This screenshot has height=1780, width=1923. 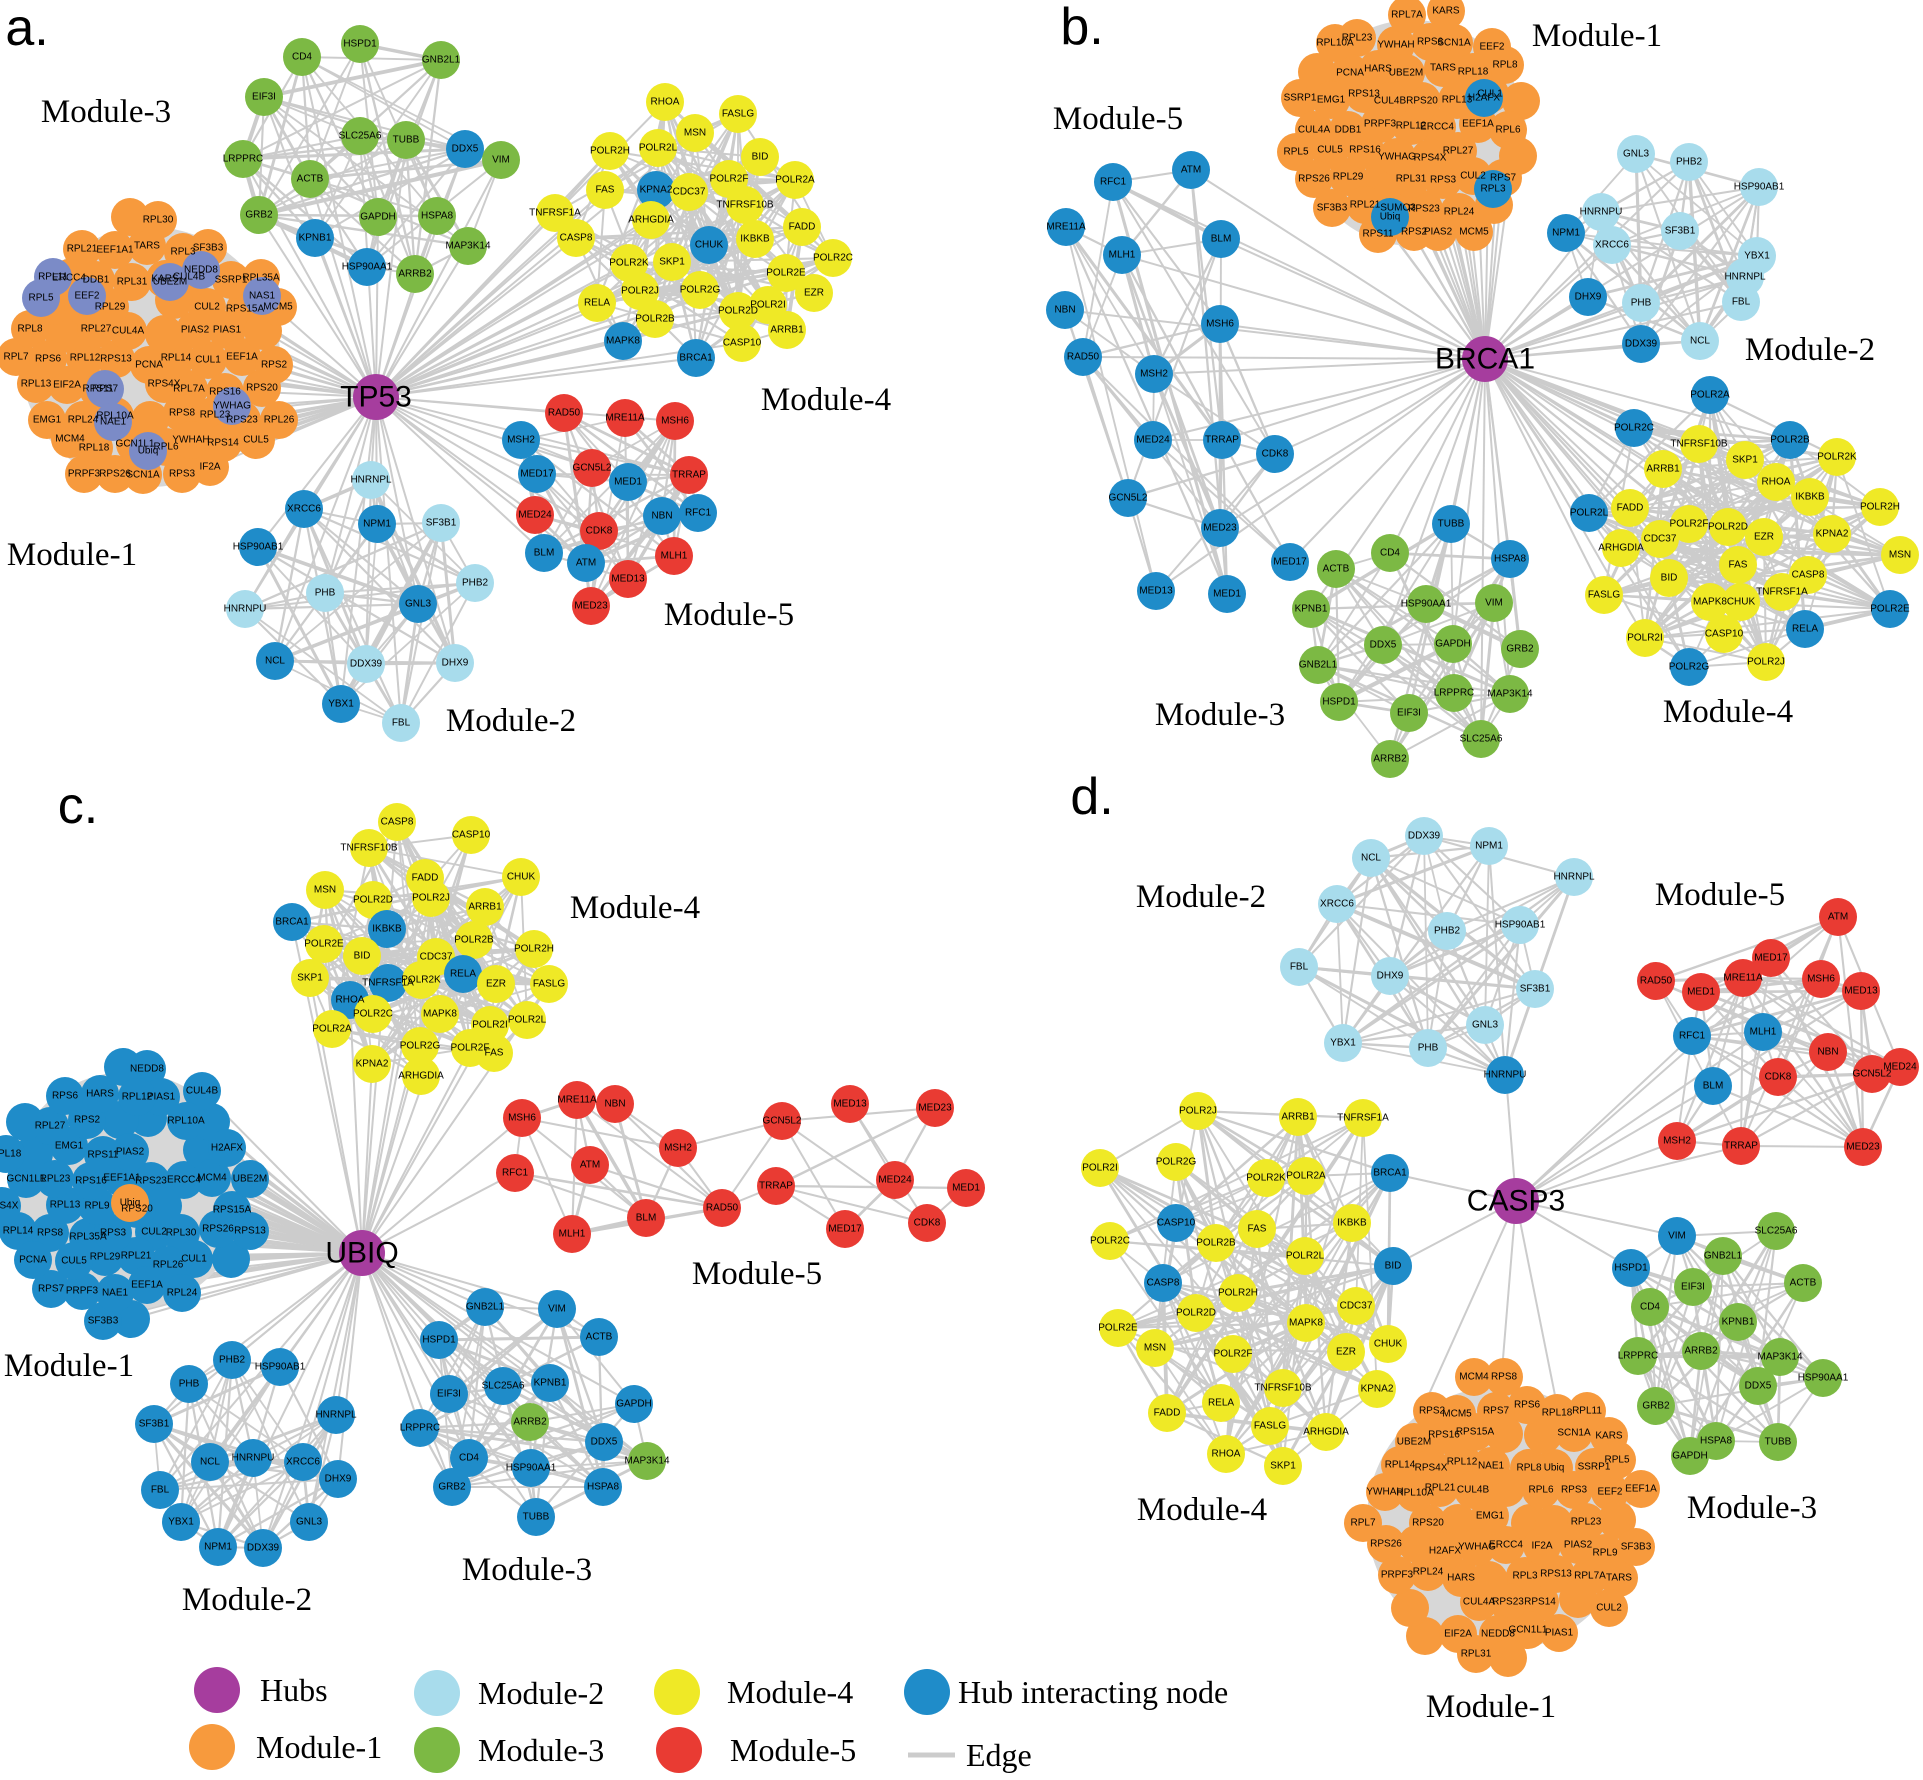 I want to click on svg-text: NEDD8, so click(x=201, y=270).